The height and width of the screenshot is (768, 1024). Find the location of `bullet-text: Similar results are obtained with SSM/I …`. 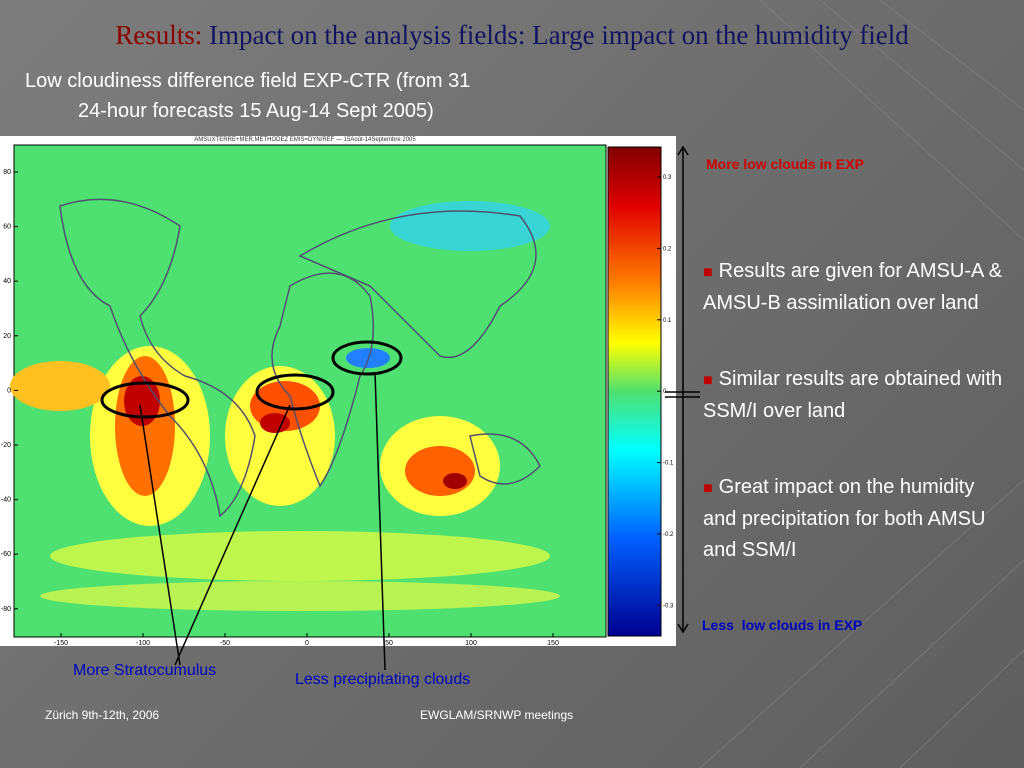

bullet-text: Similar results are obtained with SSM/I … is located at coordinates (853, 395).